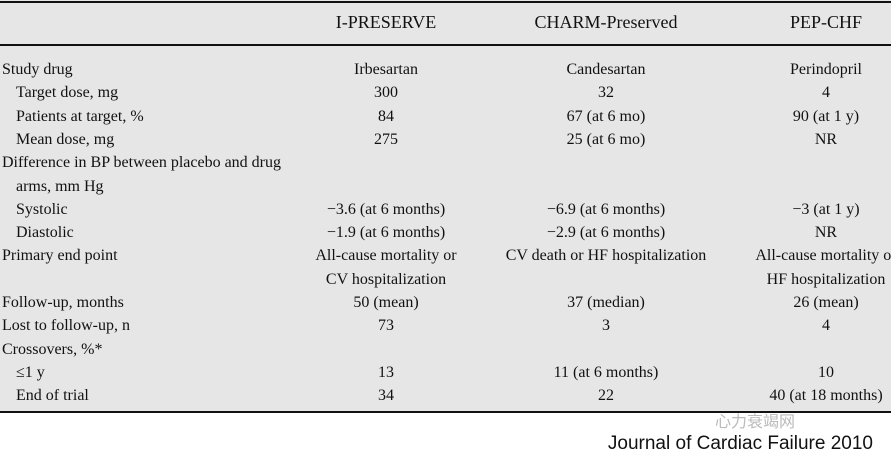  Describe the element at coordinates (386, 396) in the screenshot. I see `cell: 34` at that location.